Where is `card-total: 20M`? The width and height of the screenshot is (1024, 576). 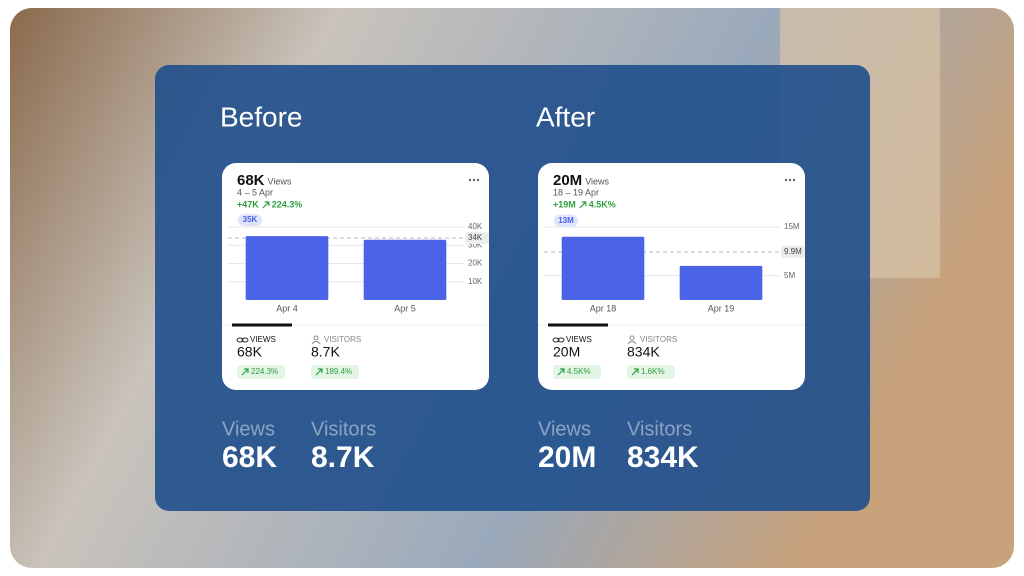 card-total: 20M is located at coordinates (567, 180).